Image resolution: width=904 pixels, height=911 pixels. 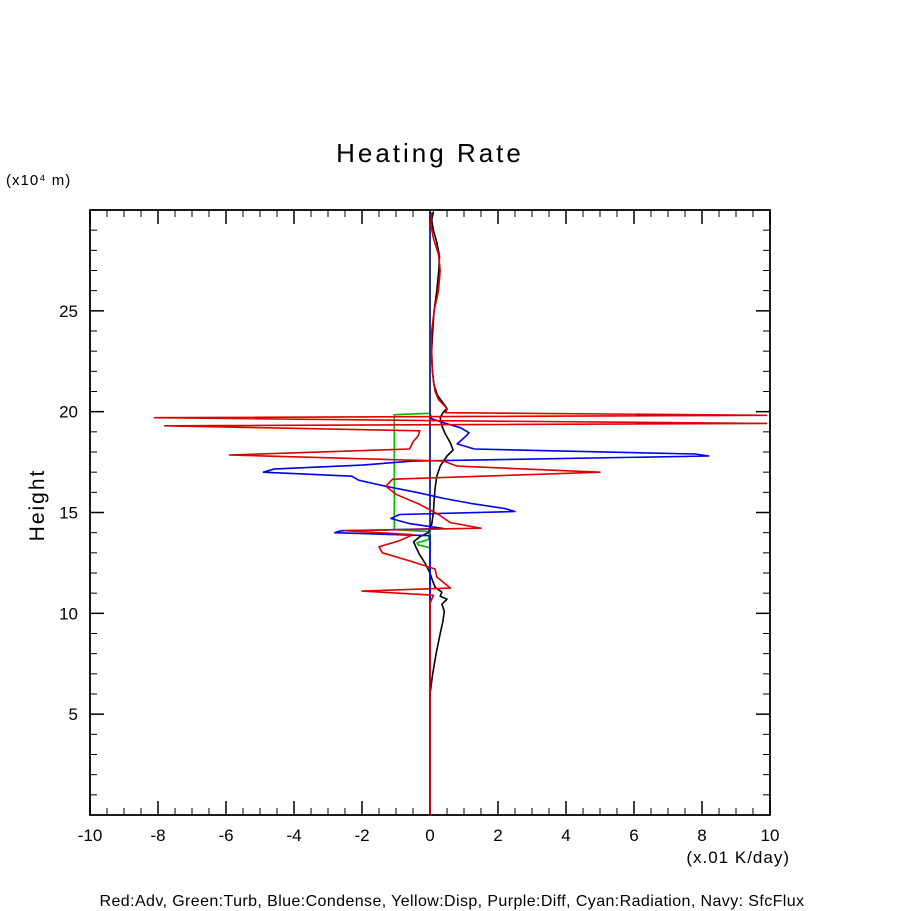 I want to click on y-tick-label: 20, so click(x=68, y=412).